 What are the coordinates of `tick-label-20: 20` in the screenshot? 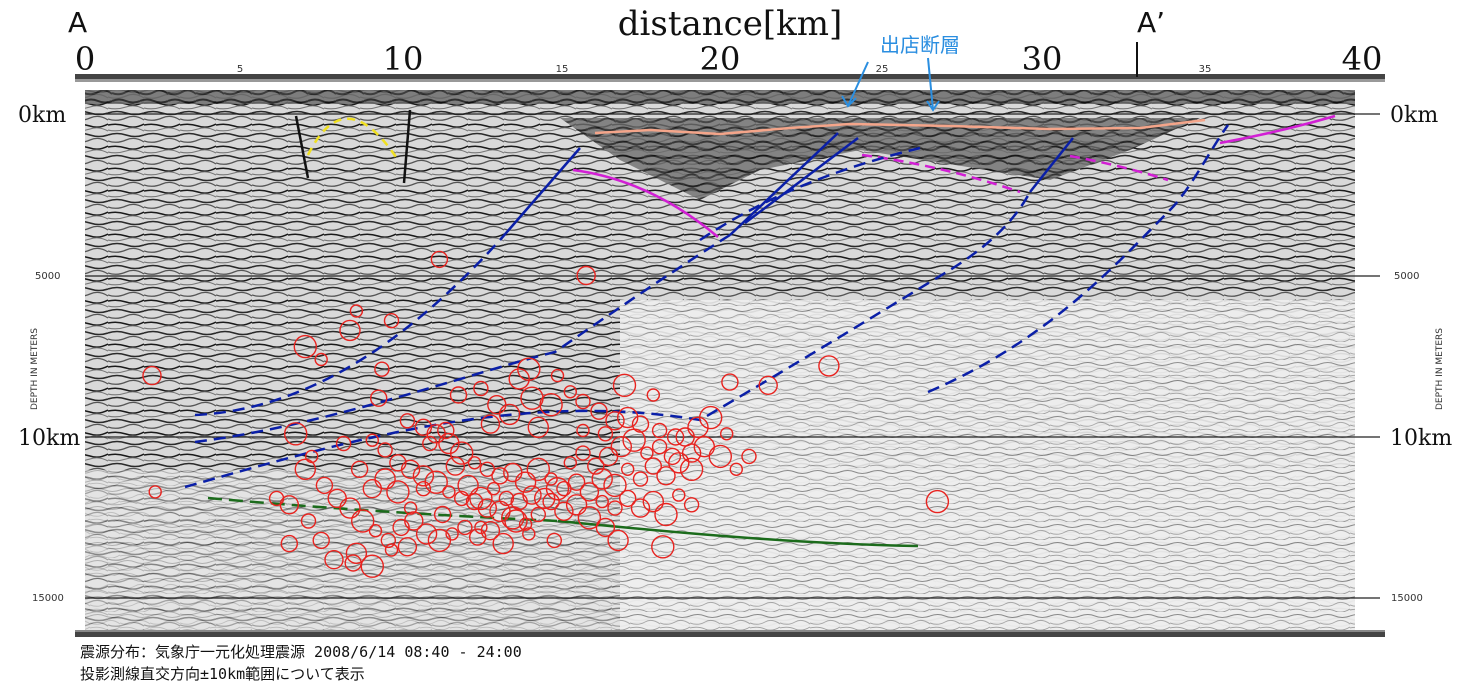 It's located at (720, 59).